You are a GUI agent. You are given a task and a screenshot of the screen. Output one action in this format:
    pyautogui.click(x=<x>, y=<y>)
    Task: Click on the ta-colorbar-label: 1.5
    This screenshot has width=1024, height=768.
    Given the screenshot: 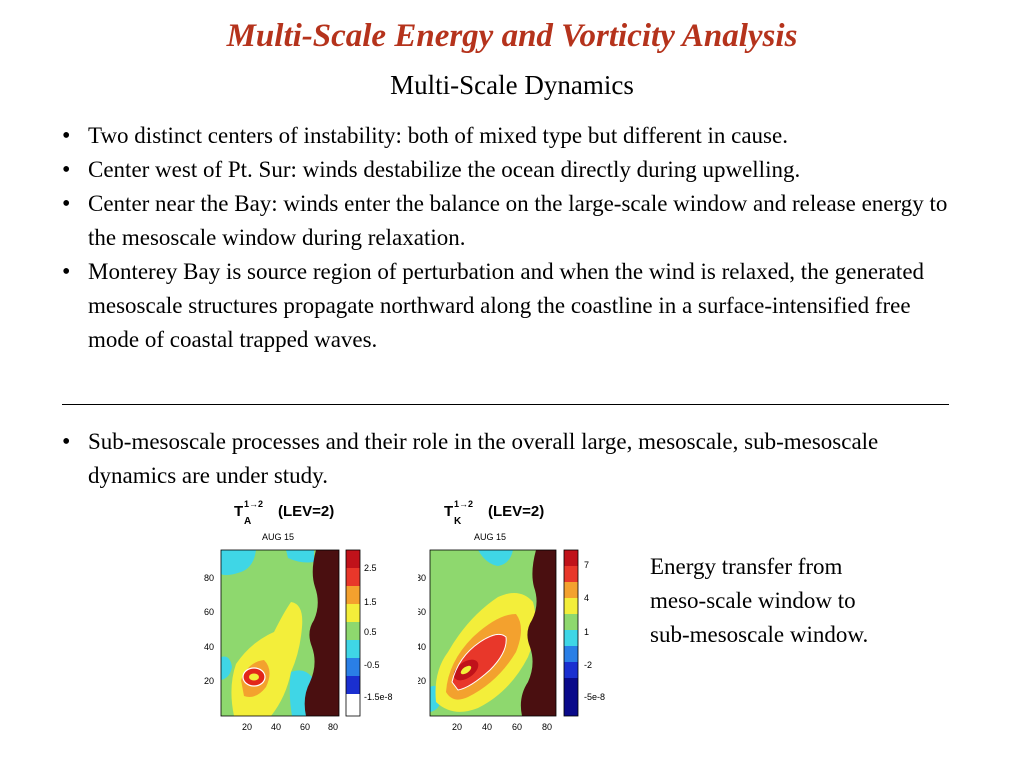 What is the action you would take?
    pyautogui.click(x=370, y=602)
    